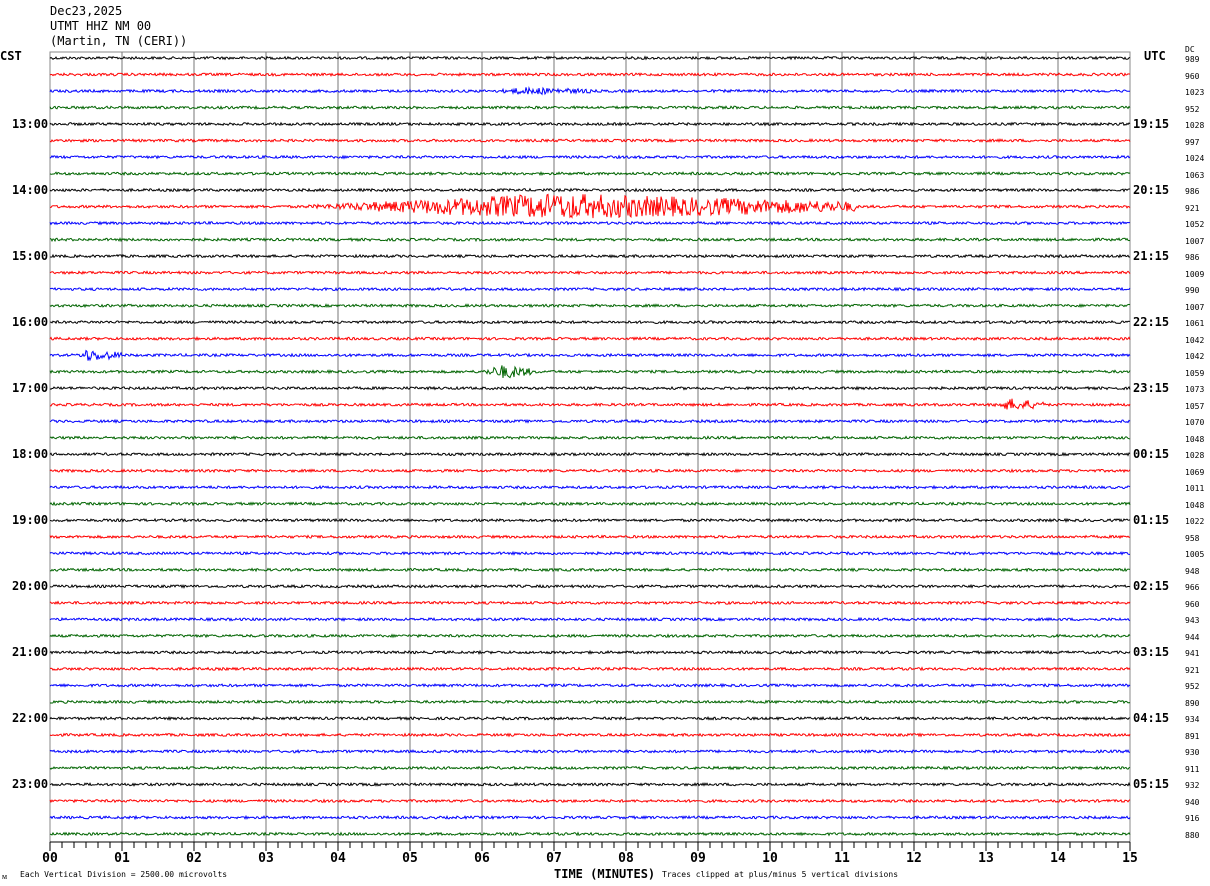 This screenshot has width=1210, height=886. Describe the element at coordinates (1195, 357) in the screenshot. I see `dc-value: 1042` at that location.